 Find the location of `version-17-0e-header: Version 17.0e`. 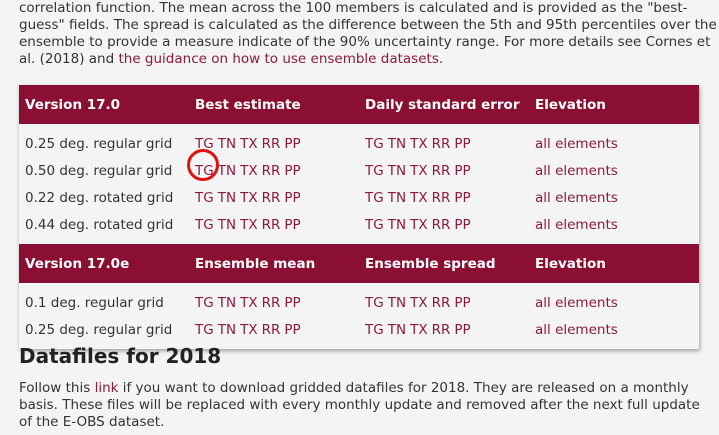

version-17-0e-header: Version 17.0e is located at coordinates (104, 263).